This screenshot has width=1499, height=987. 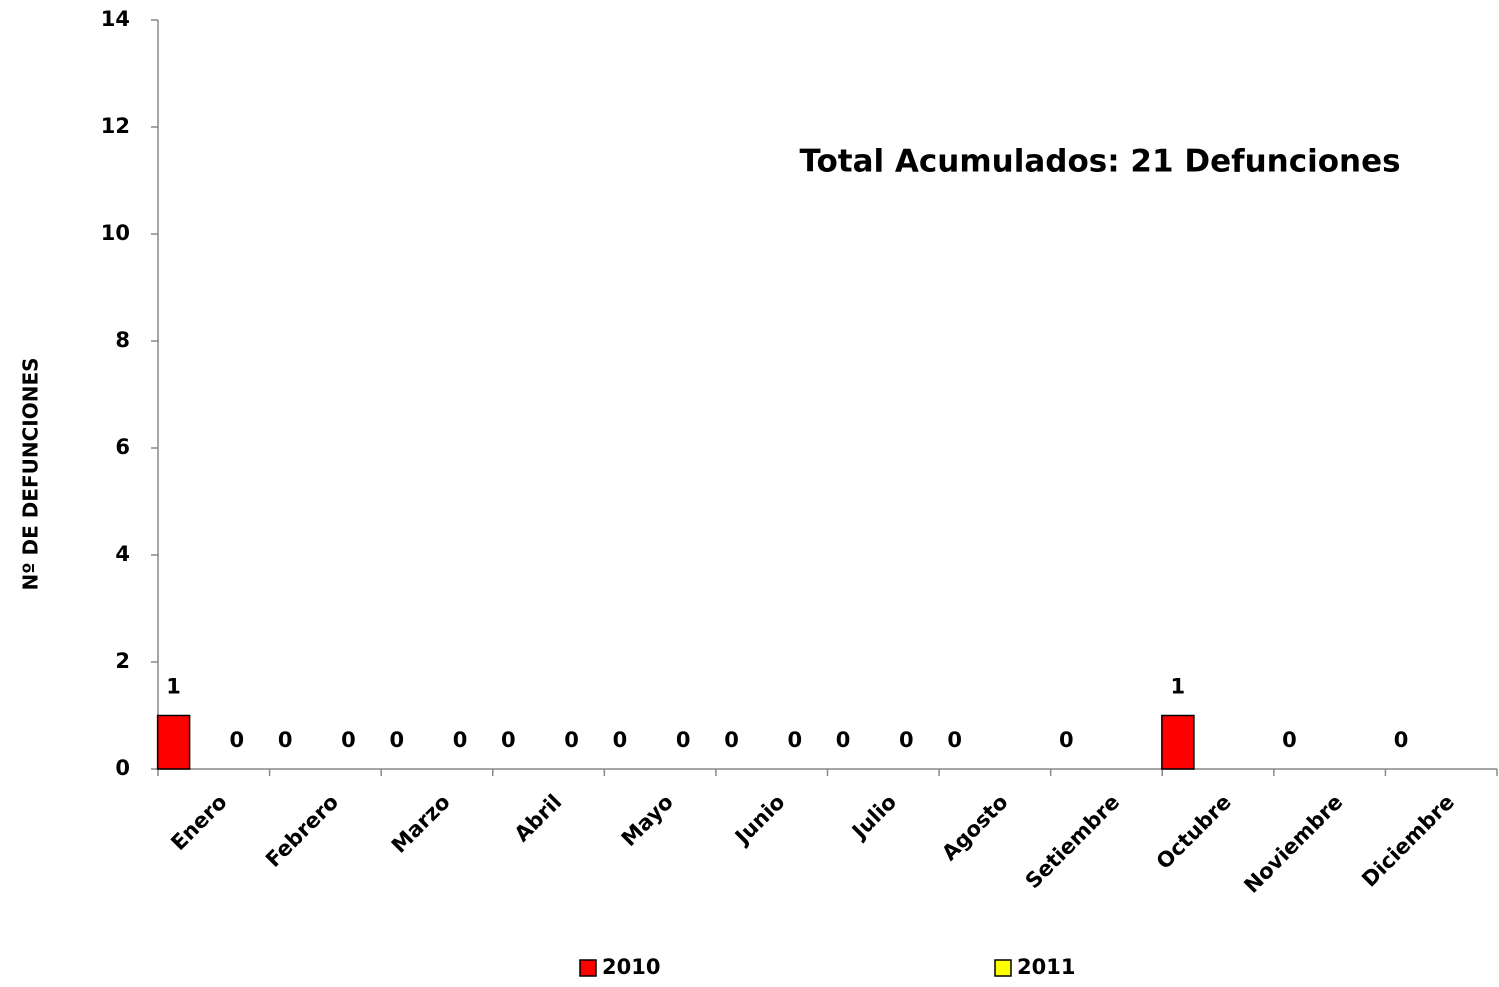 What do you see at coordinates (122, 340) in the screenshot?
I see `y-tick-label: 8` at bounding box center [122, 340].